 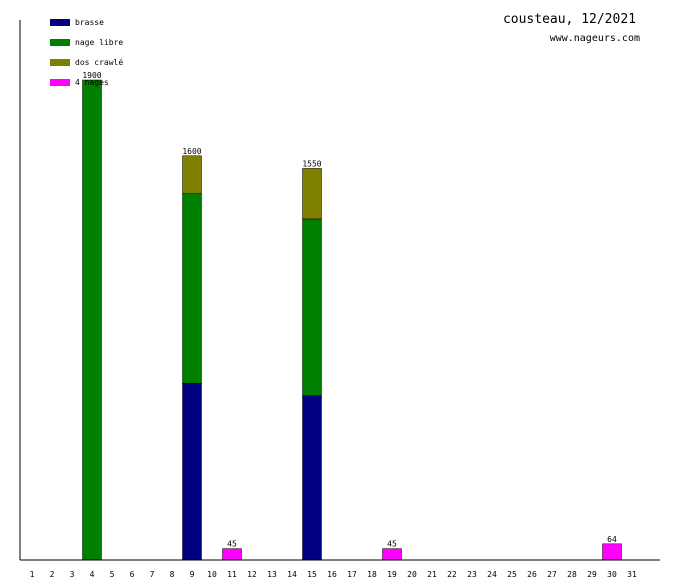 I want to click on x-tick-label: 12, so click(x=252, y=574).